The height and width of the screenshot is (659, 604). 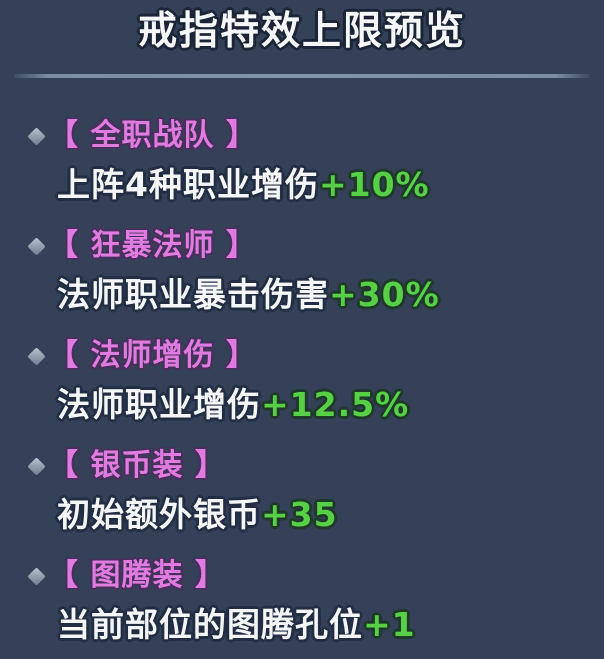 I want to click on effect-item: 【 银币装 】 初始额外银币+35, so click(x=307, y=492).